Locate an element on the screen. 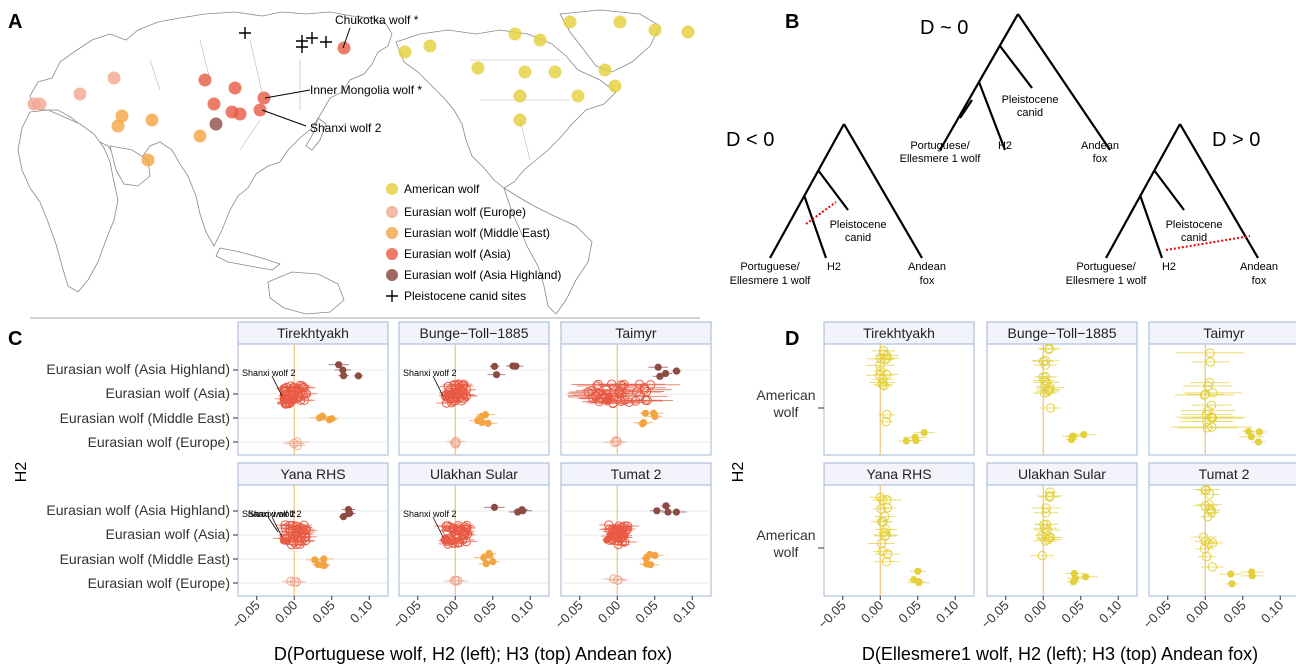 This screenshot has width=1296, height=672. c-group-middle-east: Eurasian wolf (Middle East) is located at coordinates (145, 418).